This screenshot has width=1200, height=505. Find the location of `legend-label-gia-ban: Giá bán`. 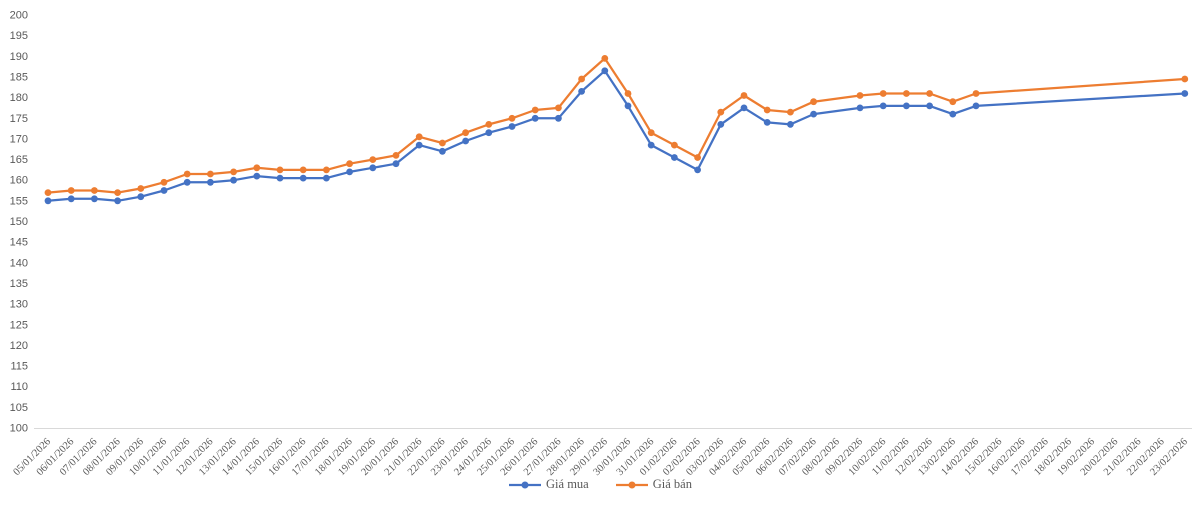

legend-label-gia-ban: Giá bán is located at coordinates (672, 484).